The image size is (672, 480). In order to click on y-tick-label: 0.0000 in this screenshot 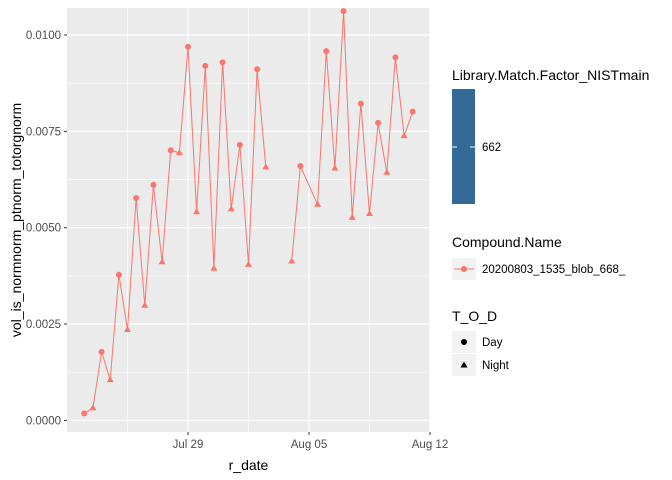, I will do `click(43, 421)`.